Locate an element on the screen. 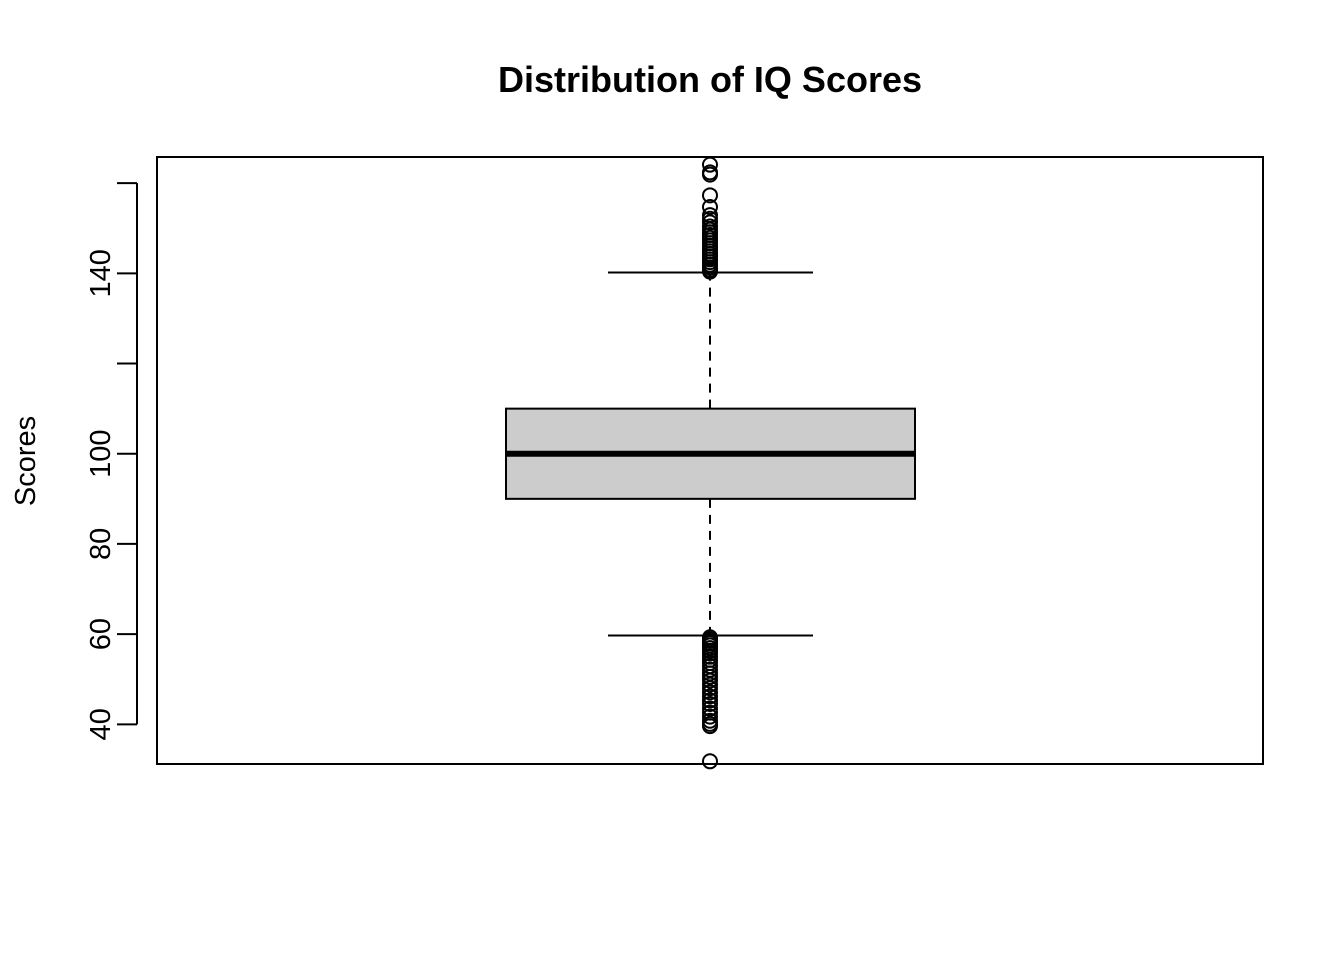 The height and width of the screenshot is (960, 1344). y-axis: 40 60 80 100 140 is located at coordinates (111, 461).